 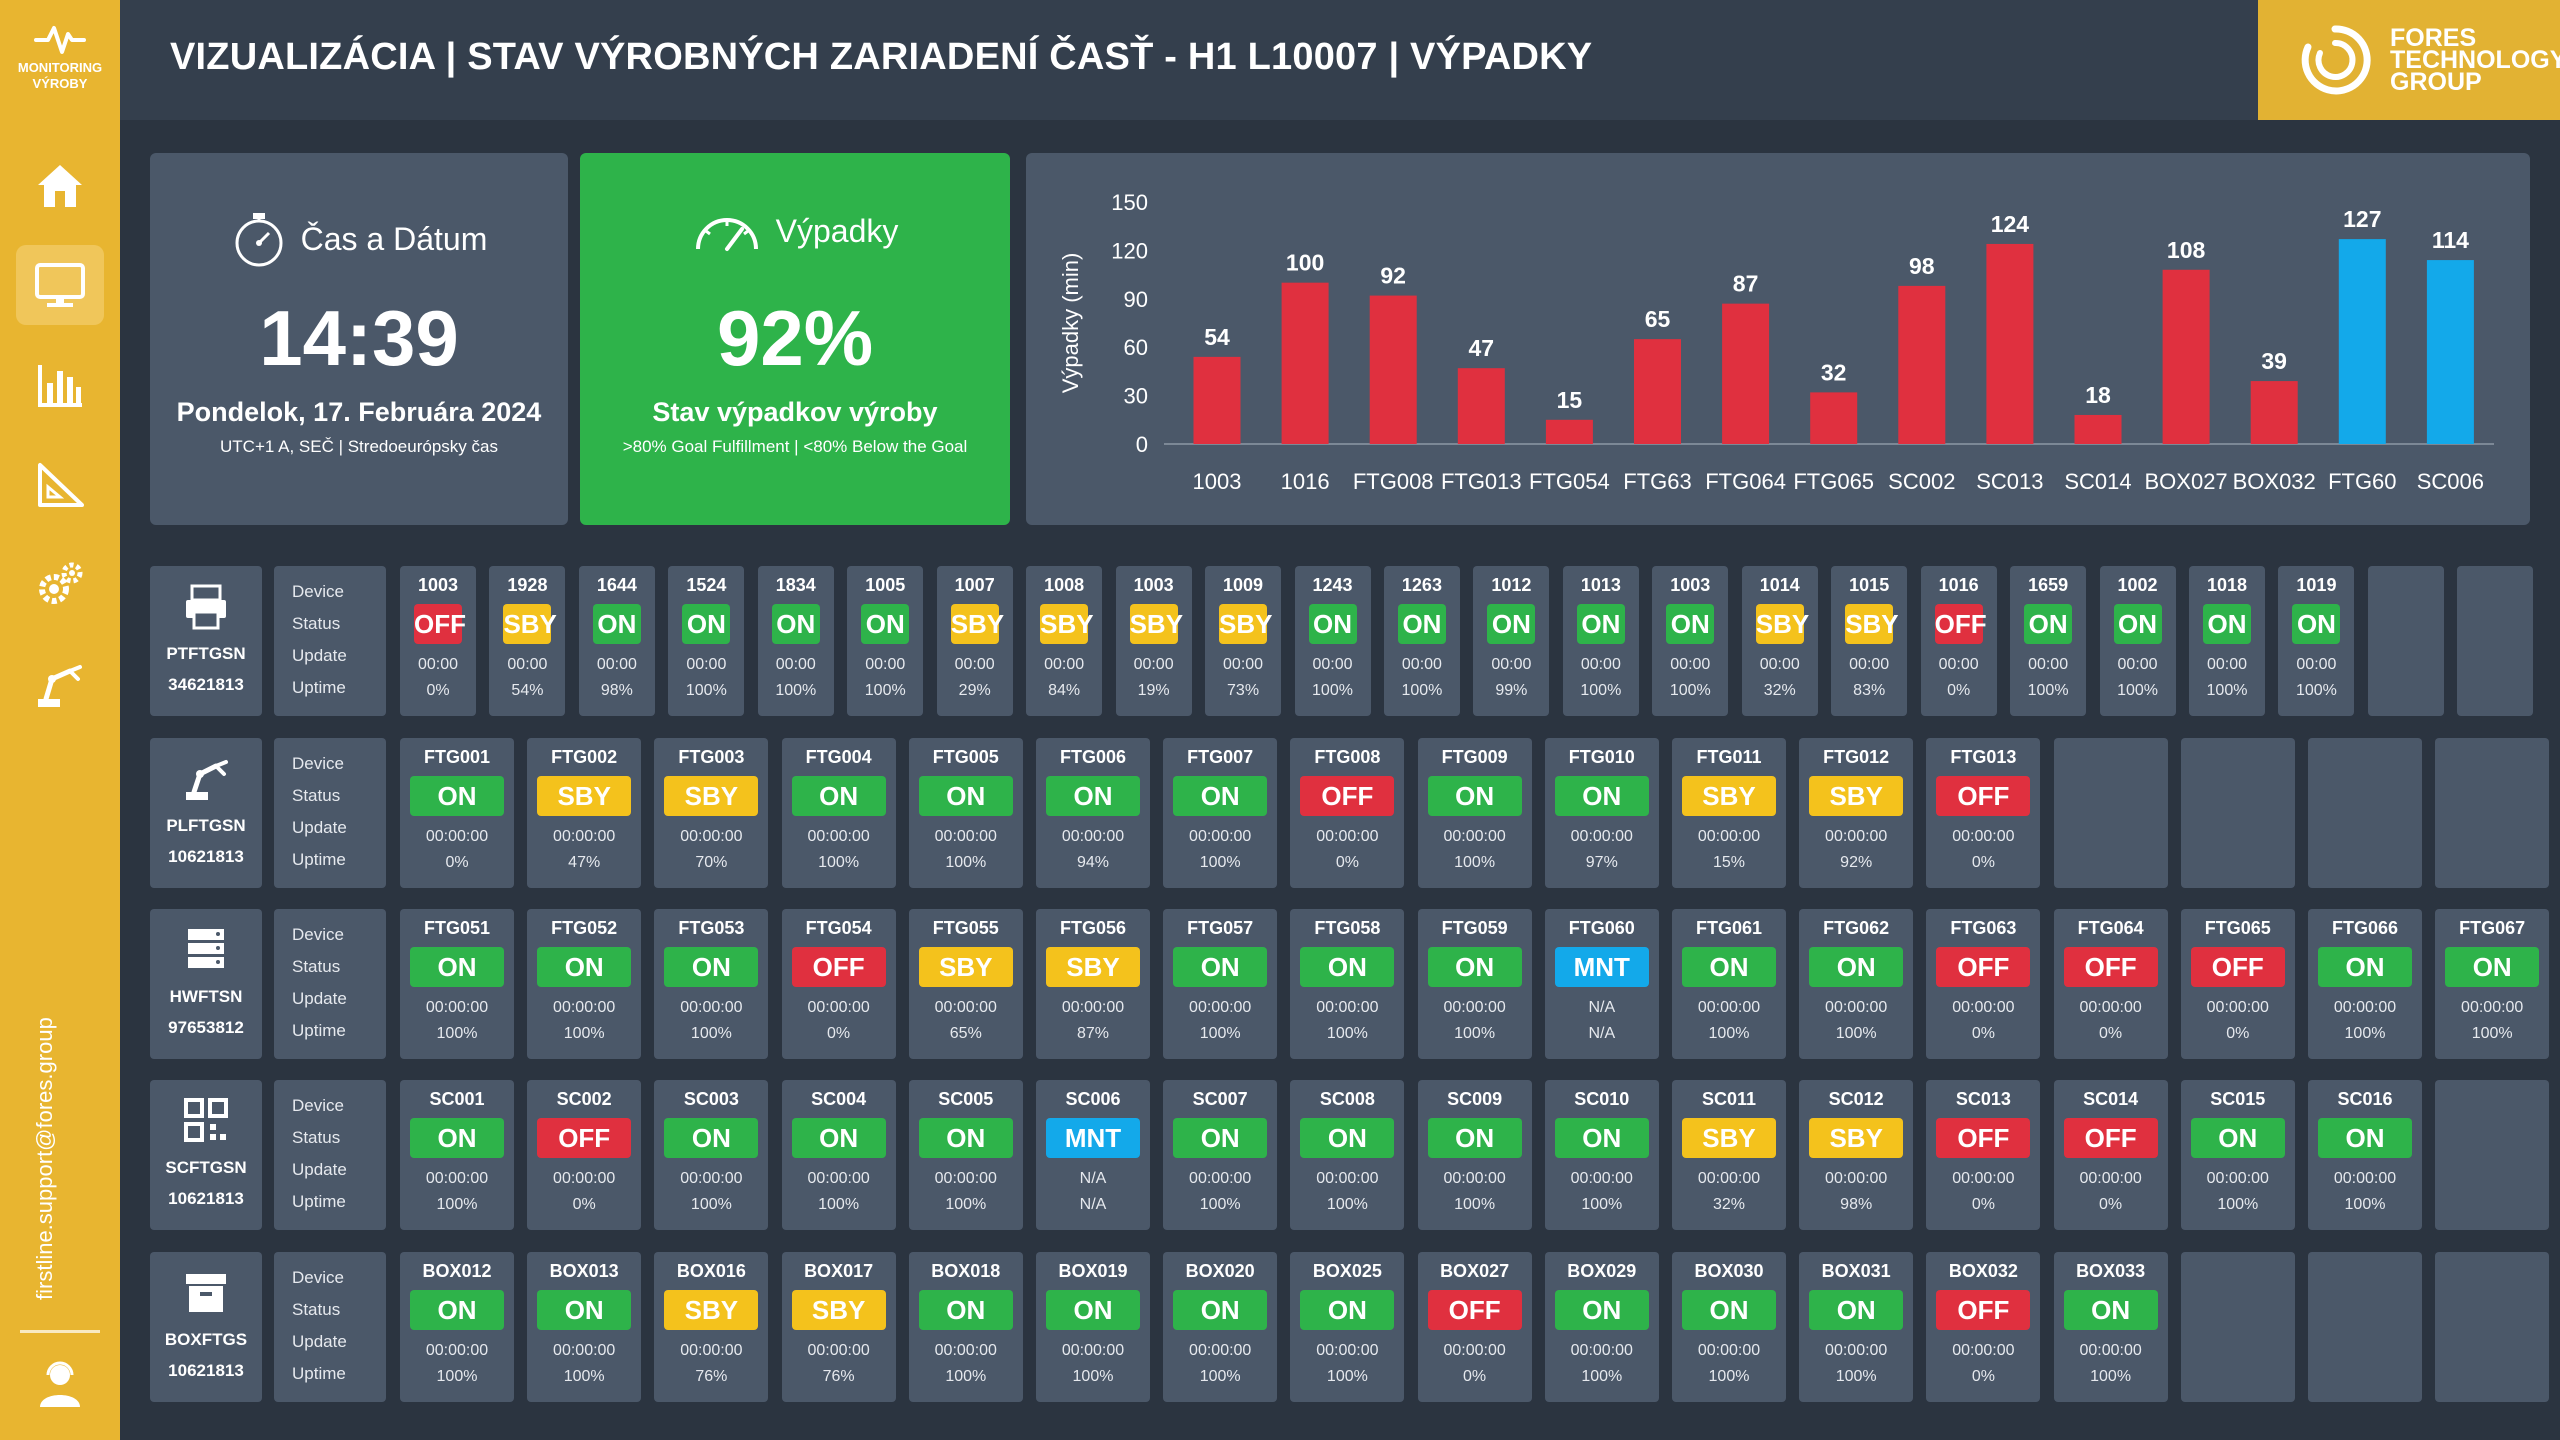 What do you see at coordinates (1779, 641) in the screenshot?
I see `device-tile: 1014 SBY 00:00 32%` at bounding box center [1779, 641].